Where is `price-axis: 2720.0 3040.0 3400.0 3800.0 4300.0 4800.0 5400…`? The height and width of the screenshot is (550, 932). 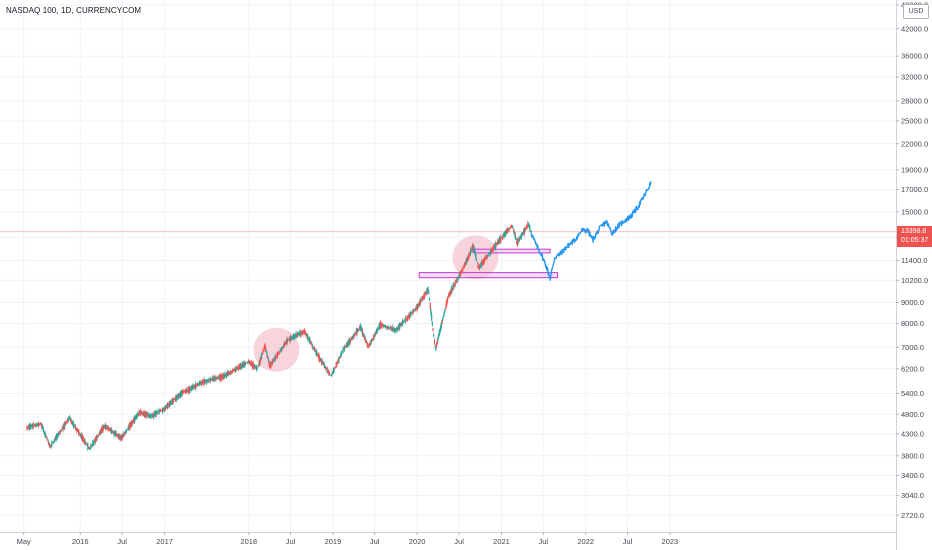 price-axis: 2720.0 3040.0 3400.0 3800.0 4300.0 4800.0 5400… is located at coordinates (912, 260).